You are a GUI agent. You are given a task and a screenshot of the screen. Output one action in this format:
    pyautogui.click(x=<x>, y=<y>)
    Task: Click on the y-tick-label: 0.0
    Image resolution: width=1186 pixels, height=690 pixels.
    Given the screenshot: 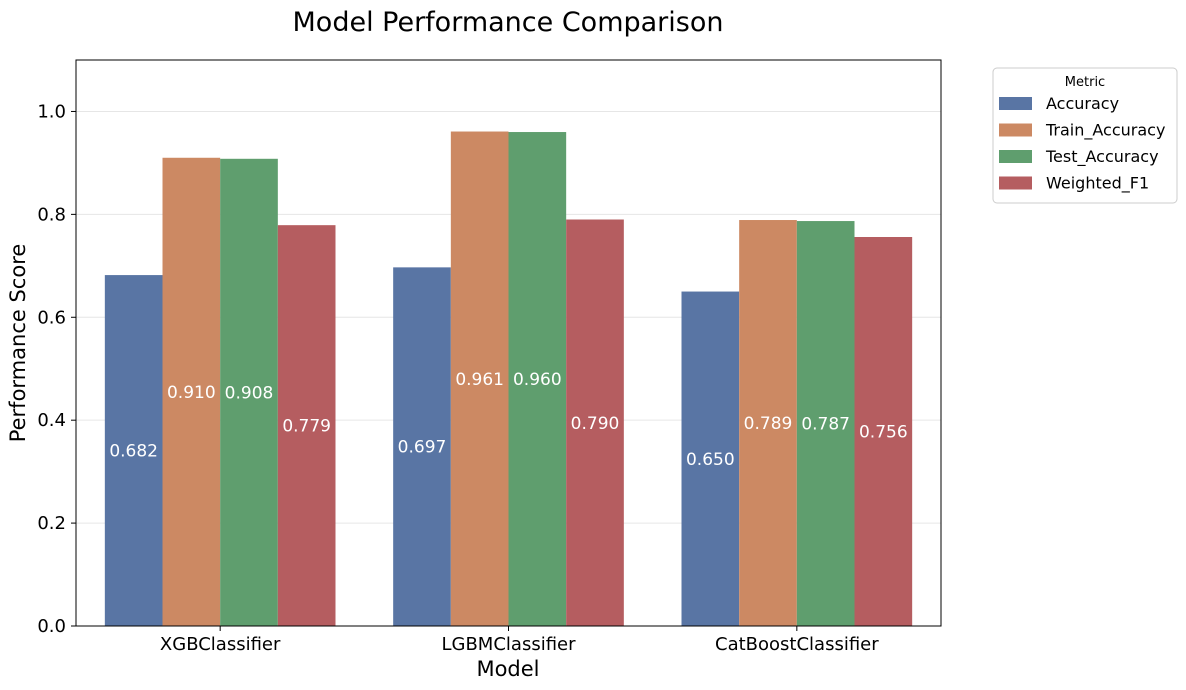 What is the action you would take?
    pyautogui.click(x=51, y=626)
    